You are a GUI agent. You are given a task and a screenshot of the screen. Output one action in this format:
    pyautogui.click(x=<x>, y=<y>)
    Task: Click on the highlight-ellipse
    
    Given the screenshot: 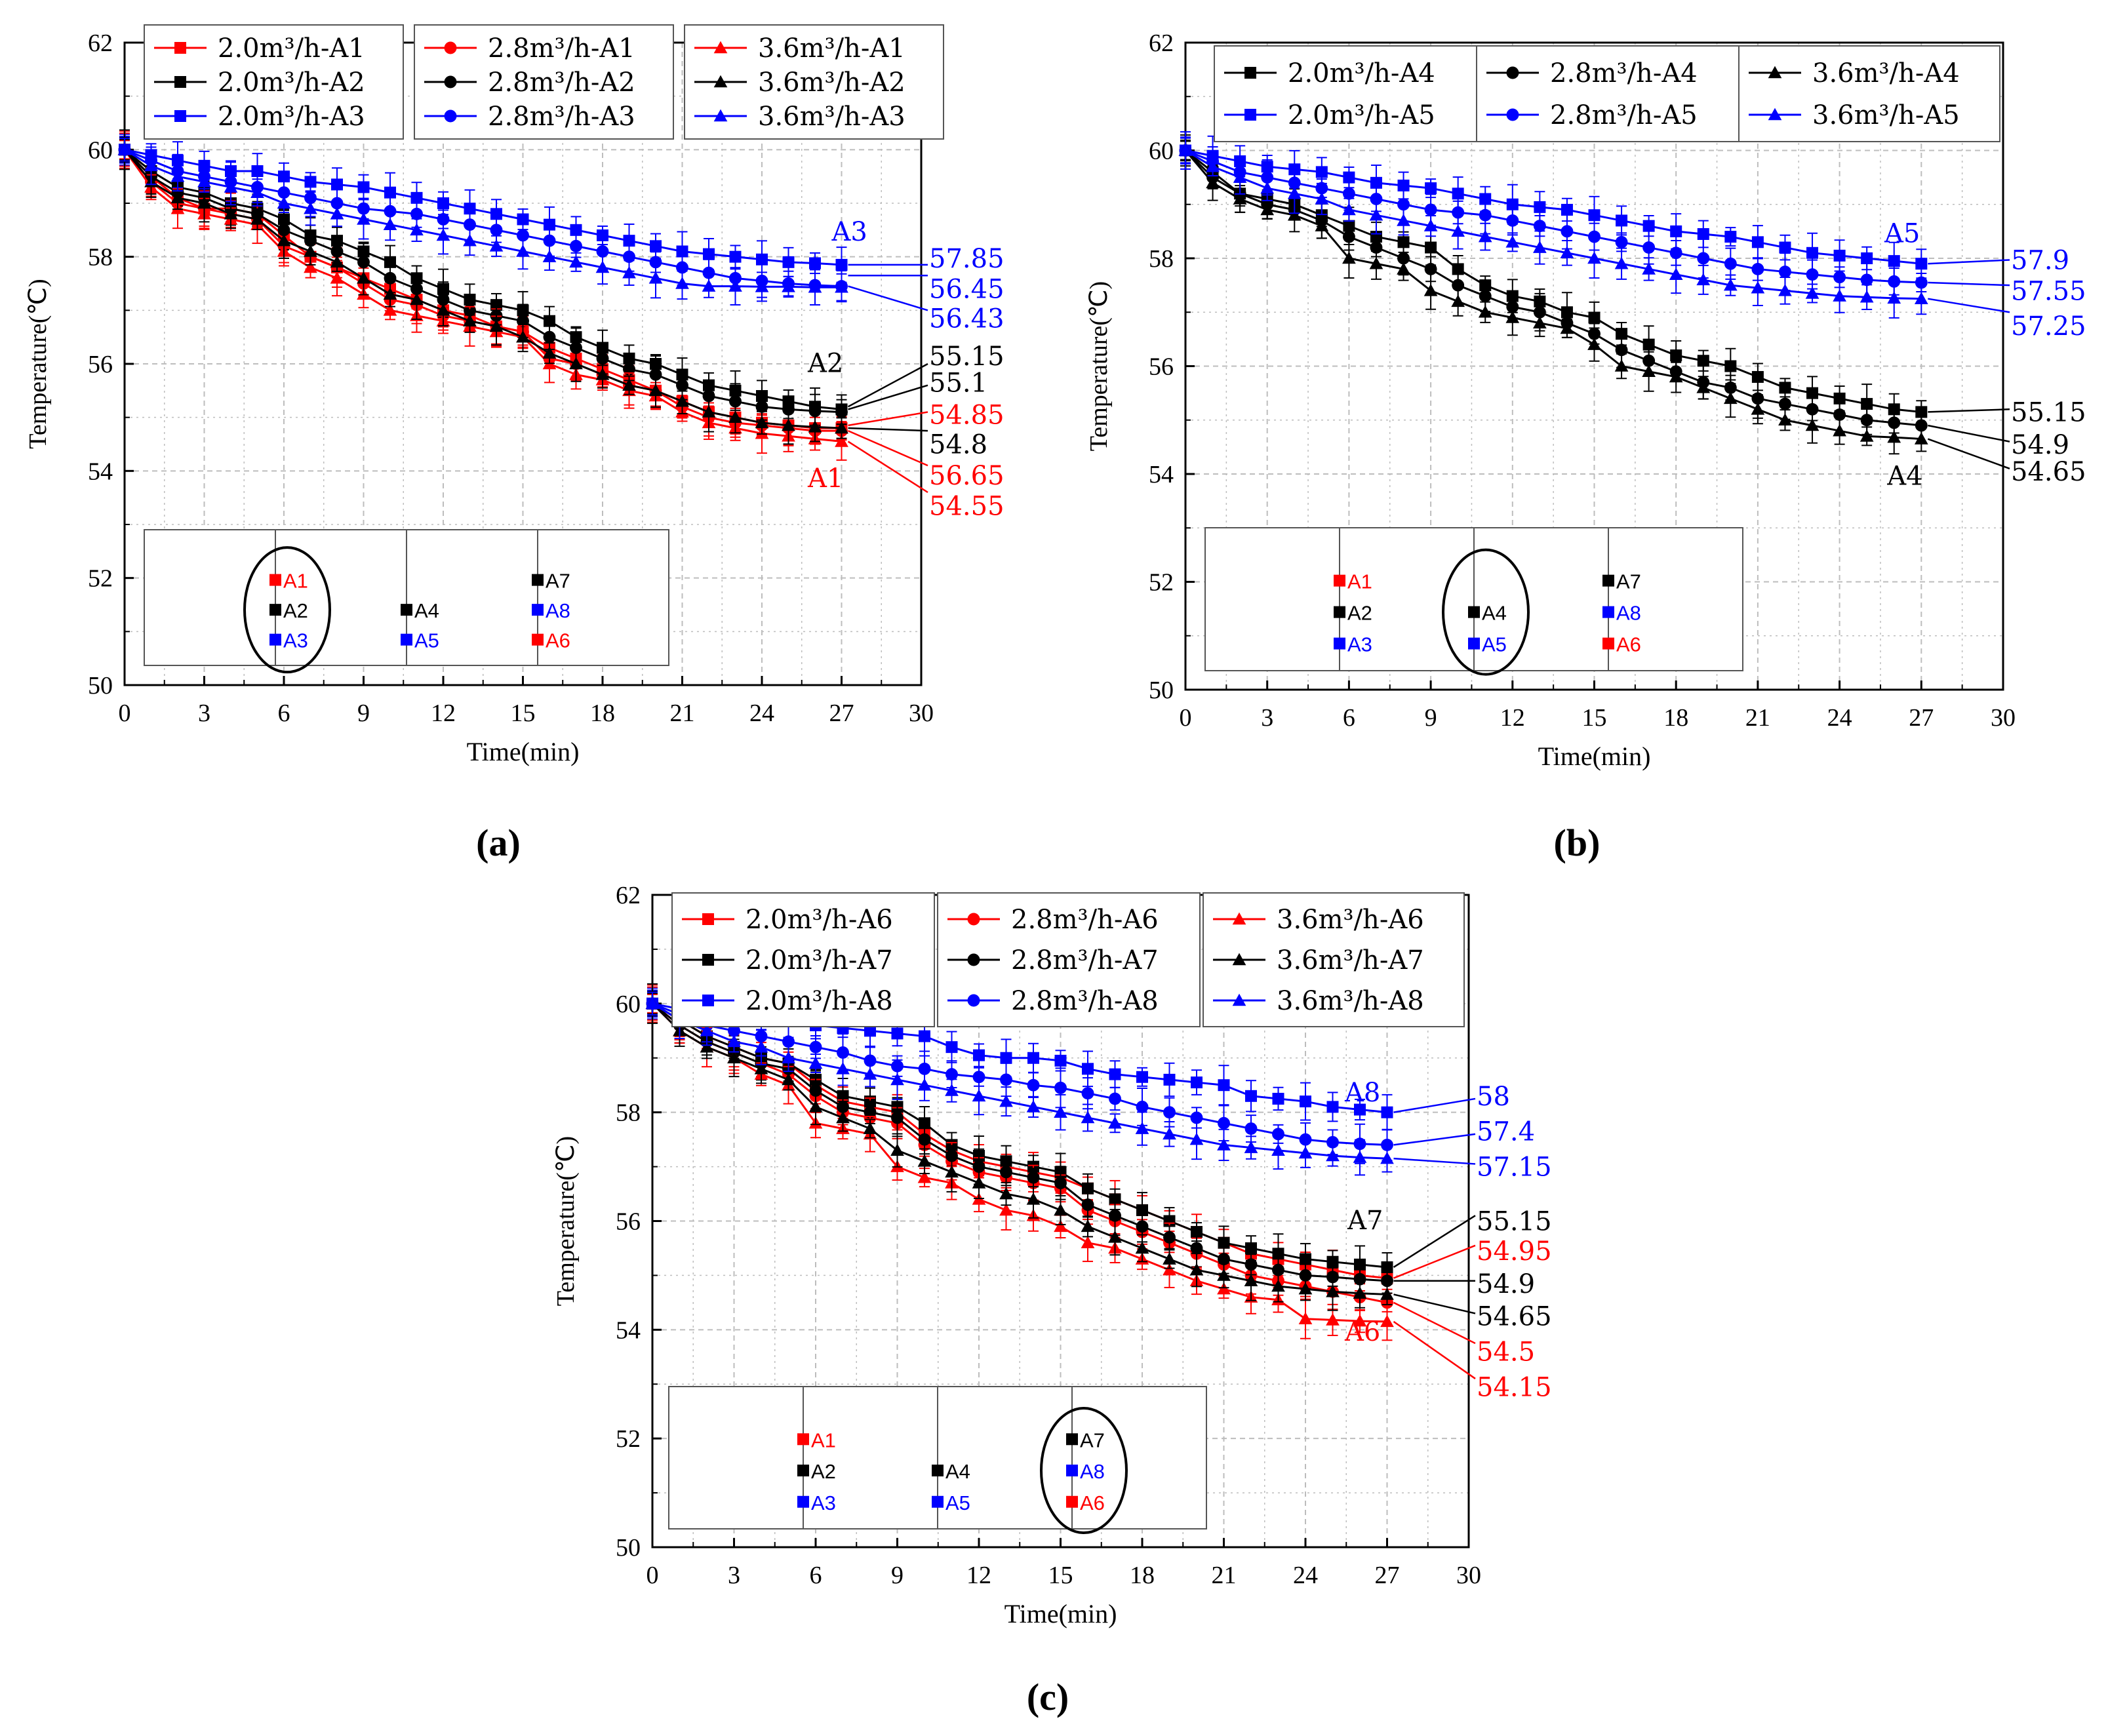 What is the action you would take?
    pyautogui.click(x=287, y=610)
    